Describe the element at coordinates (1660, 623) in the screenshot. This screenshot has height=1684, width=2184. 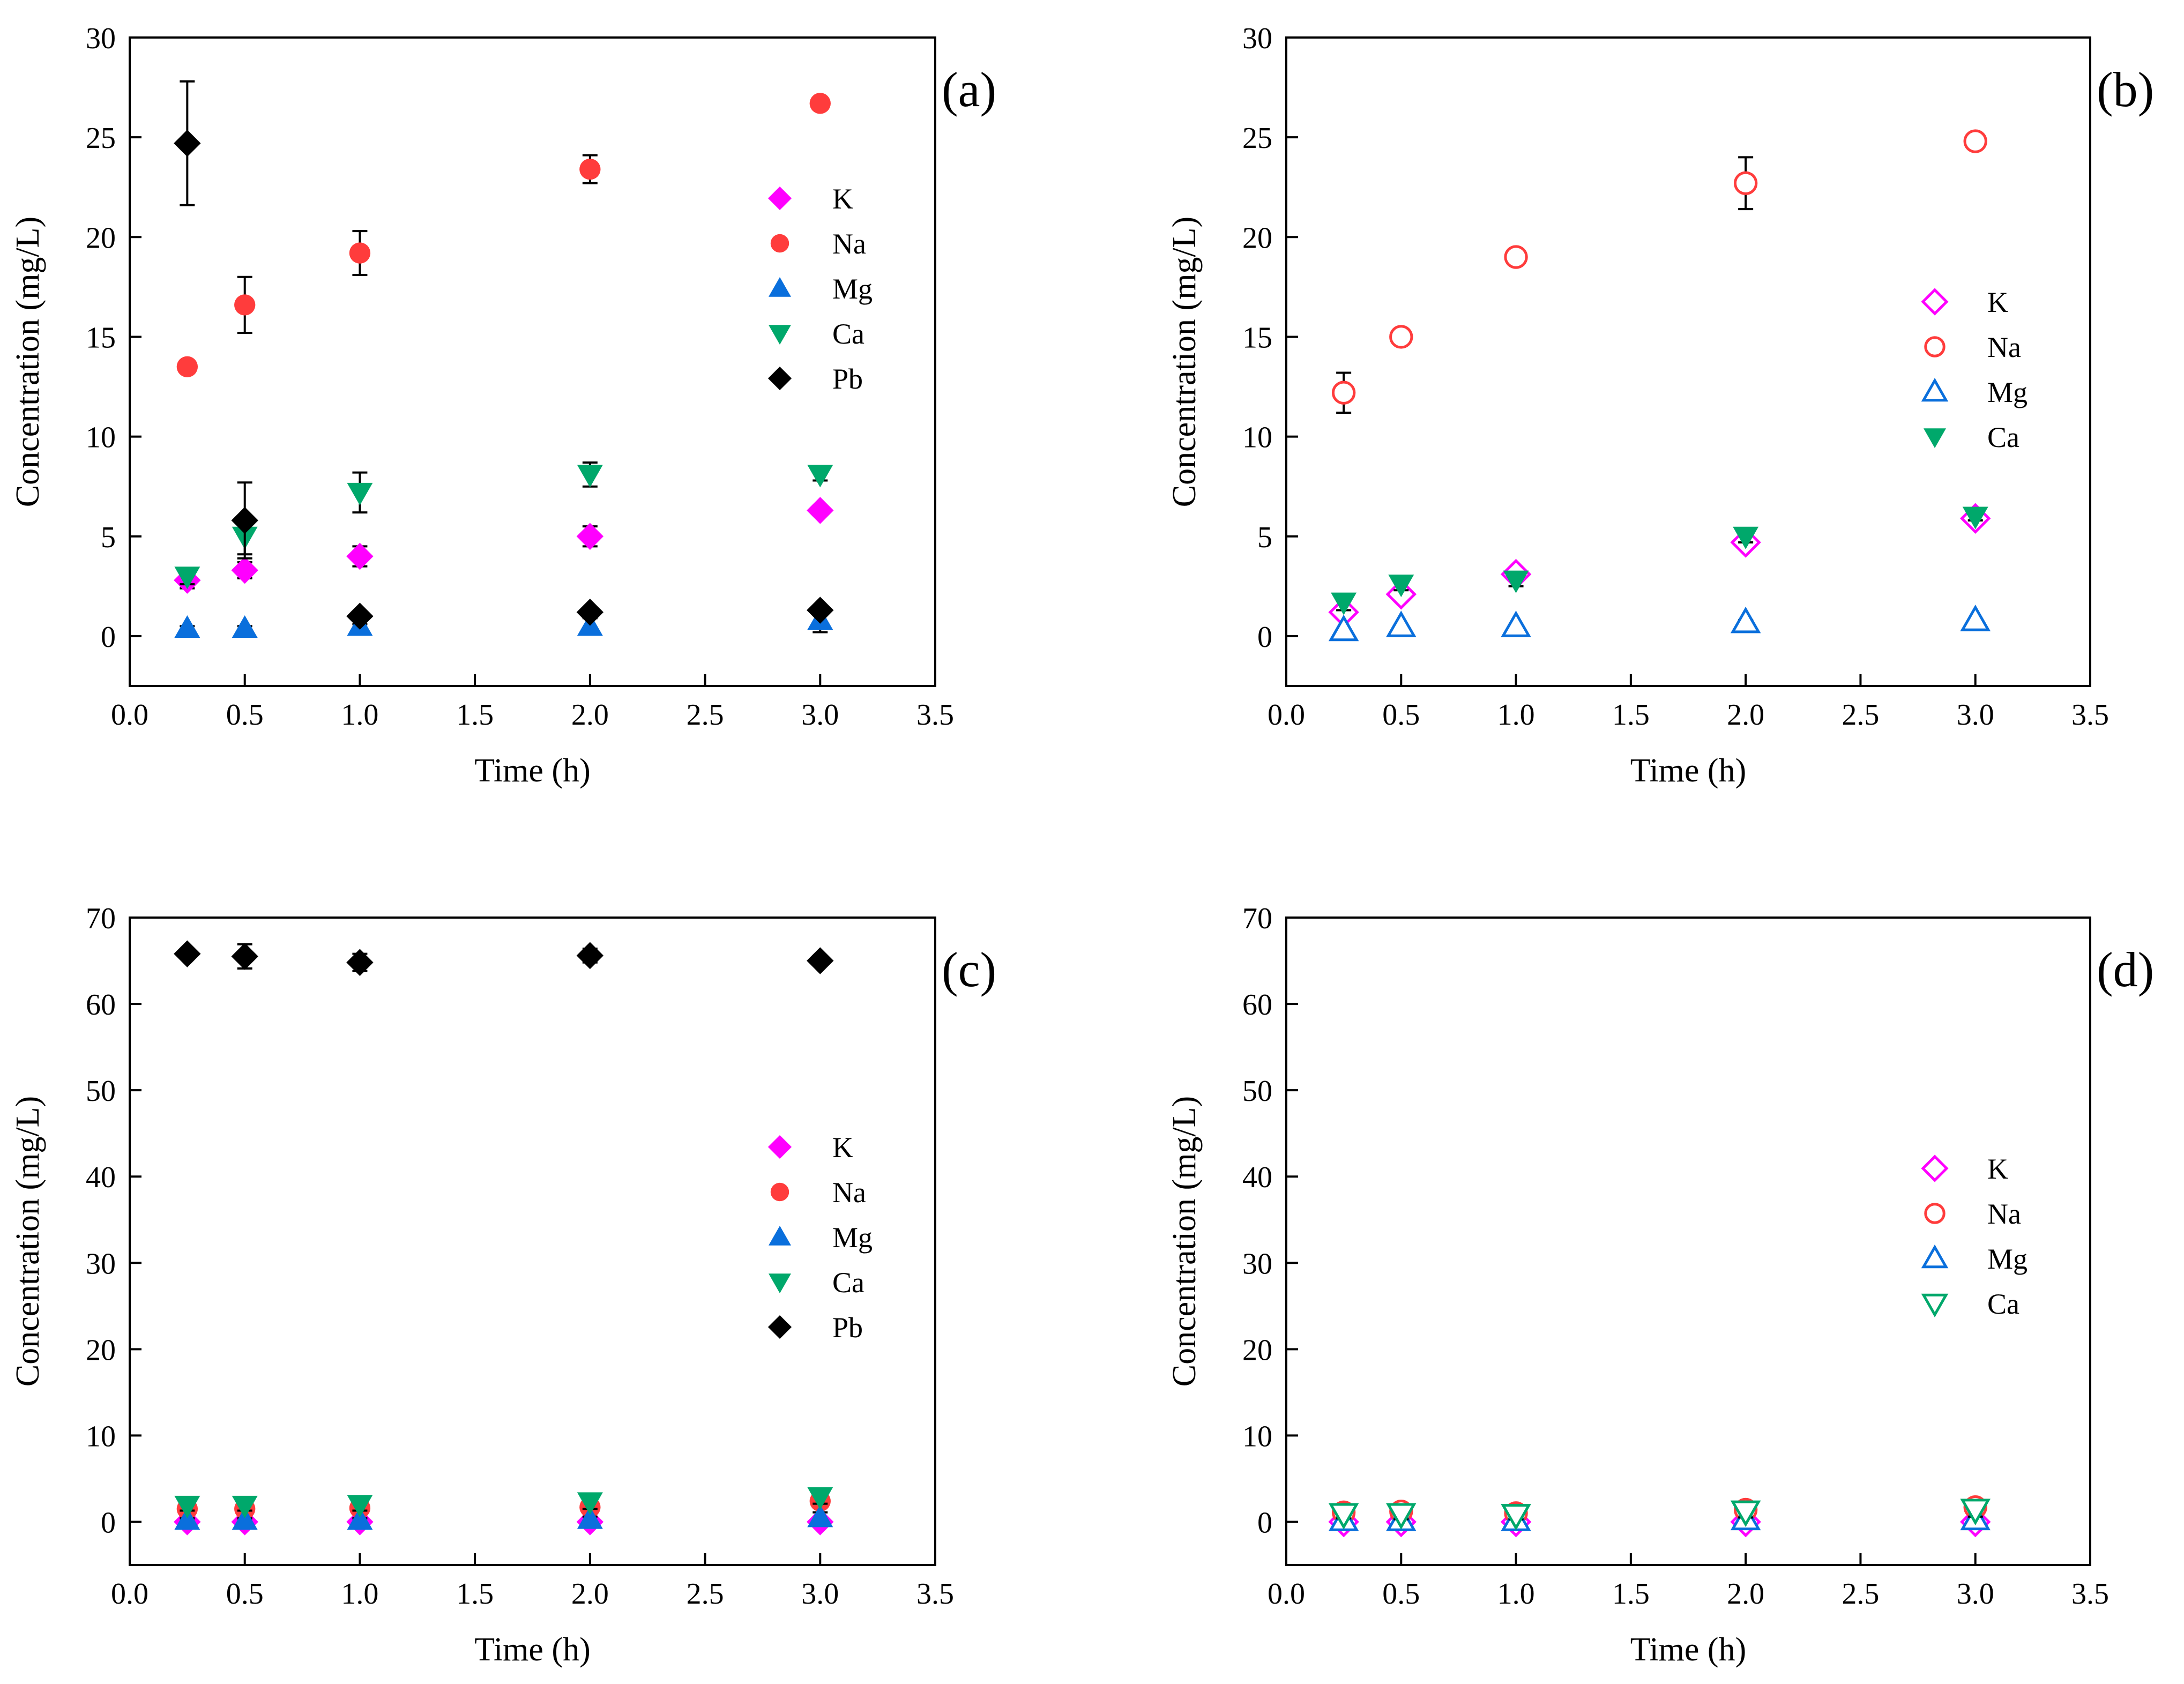
I see `series-mg` at that location.